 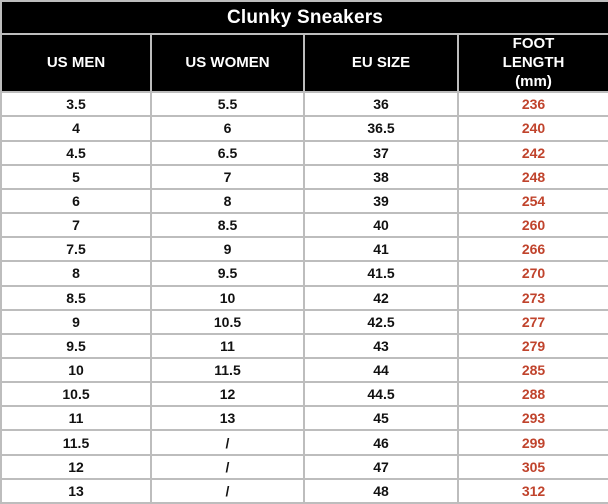 What do you see at coordinates (381, 249) in the screenshot?
I see `cell-eu-size: 41` at bounding box center [381, 249].